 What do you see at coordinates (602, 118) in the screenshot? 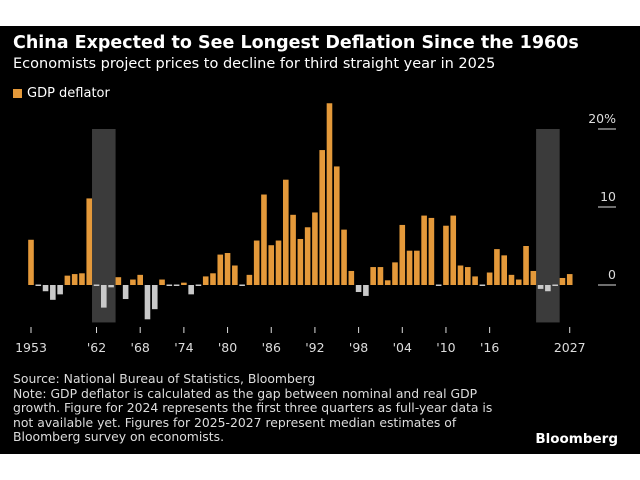
I see `y-tick-label: 20%` at bounding box center [602, 118].